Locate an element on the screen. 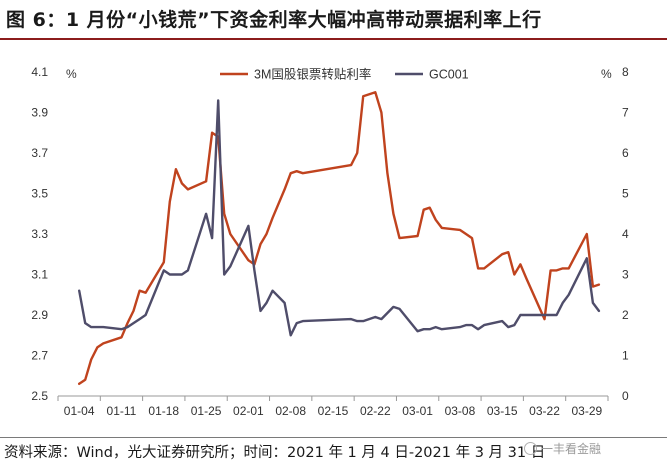 Image resolution: width=667 pixels, height=467 pixels. right-tick-label: 8 is located at coordinates (625, 72).